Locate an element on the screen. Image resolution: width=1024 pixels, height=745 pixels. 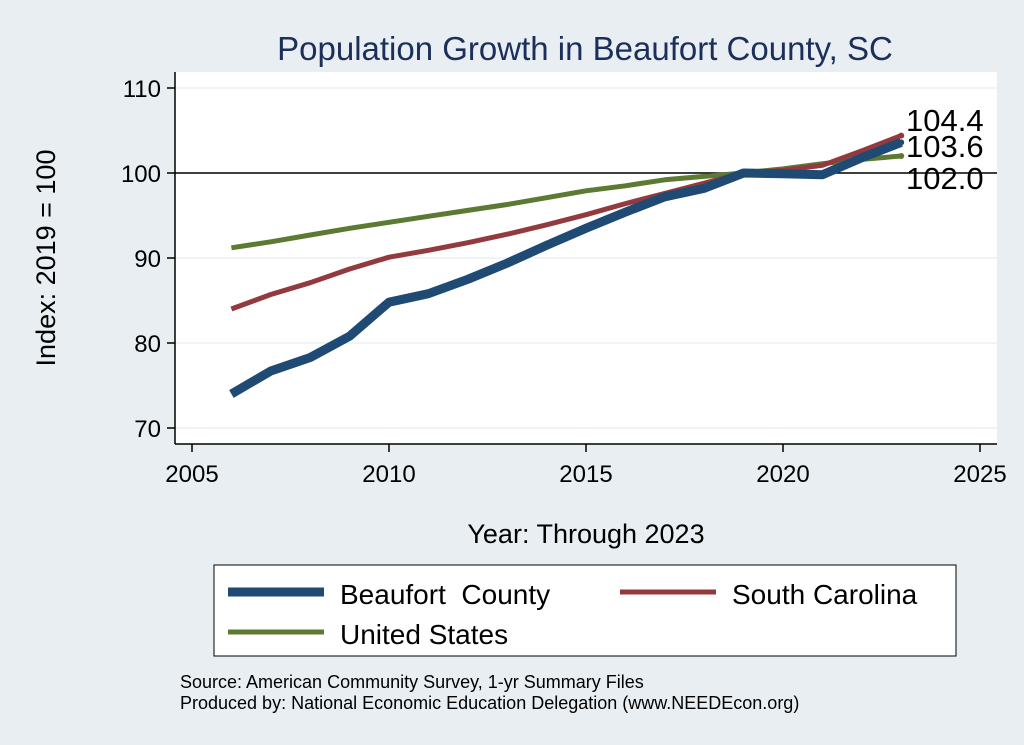
x-tick-label: 2025 is located at coordinates (979, 474).